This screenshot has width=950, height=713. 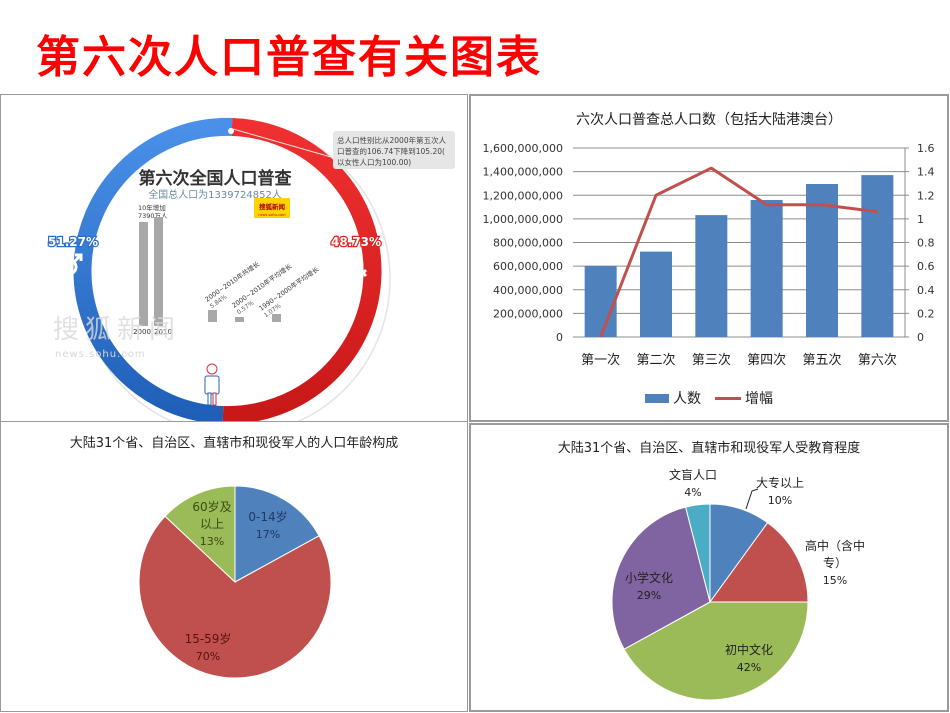 I want to click on svg-text: 29%, so click(x=649, y=595).